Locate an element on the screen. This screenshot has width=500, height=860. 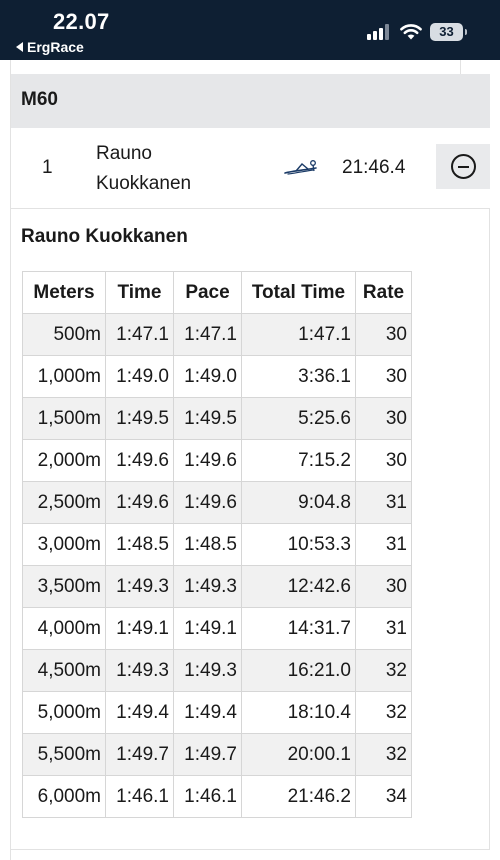
column-header-pace: Pace is located at coordinates (207, 292).